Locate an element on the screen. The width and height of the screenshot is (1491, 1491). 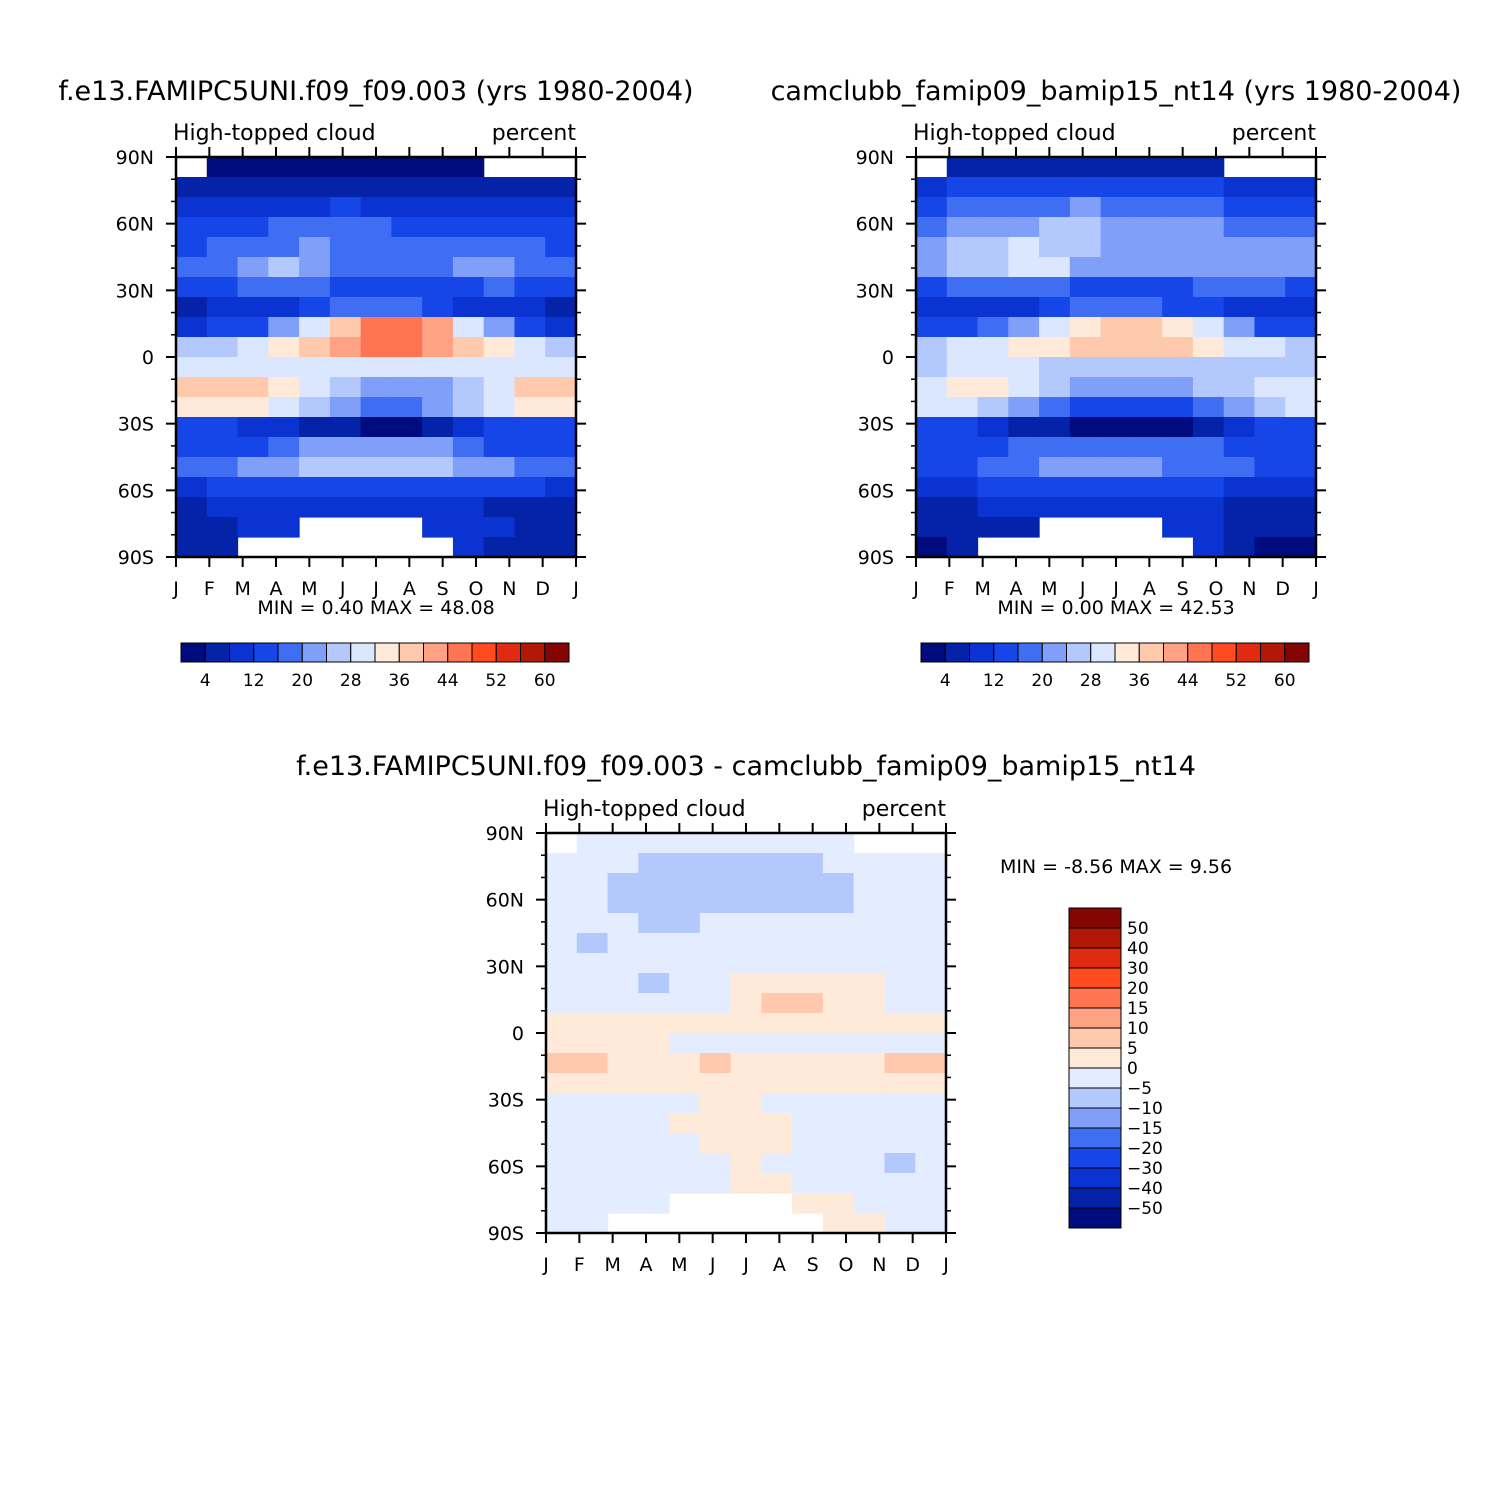
x-tick-label: A is located at coordinates (779, 1265).